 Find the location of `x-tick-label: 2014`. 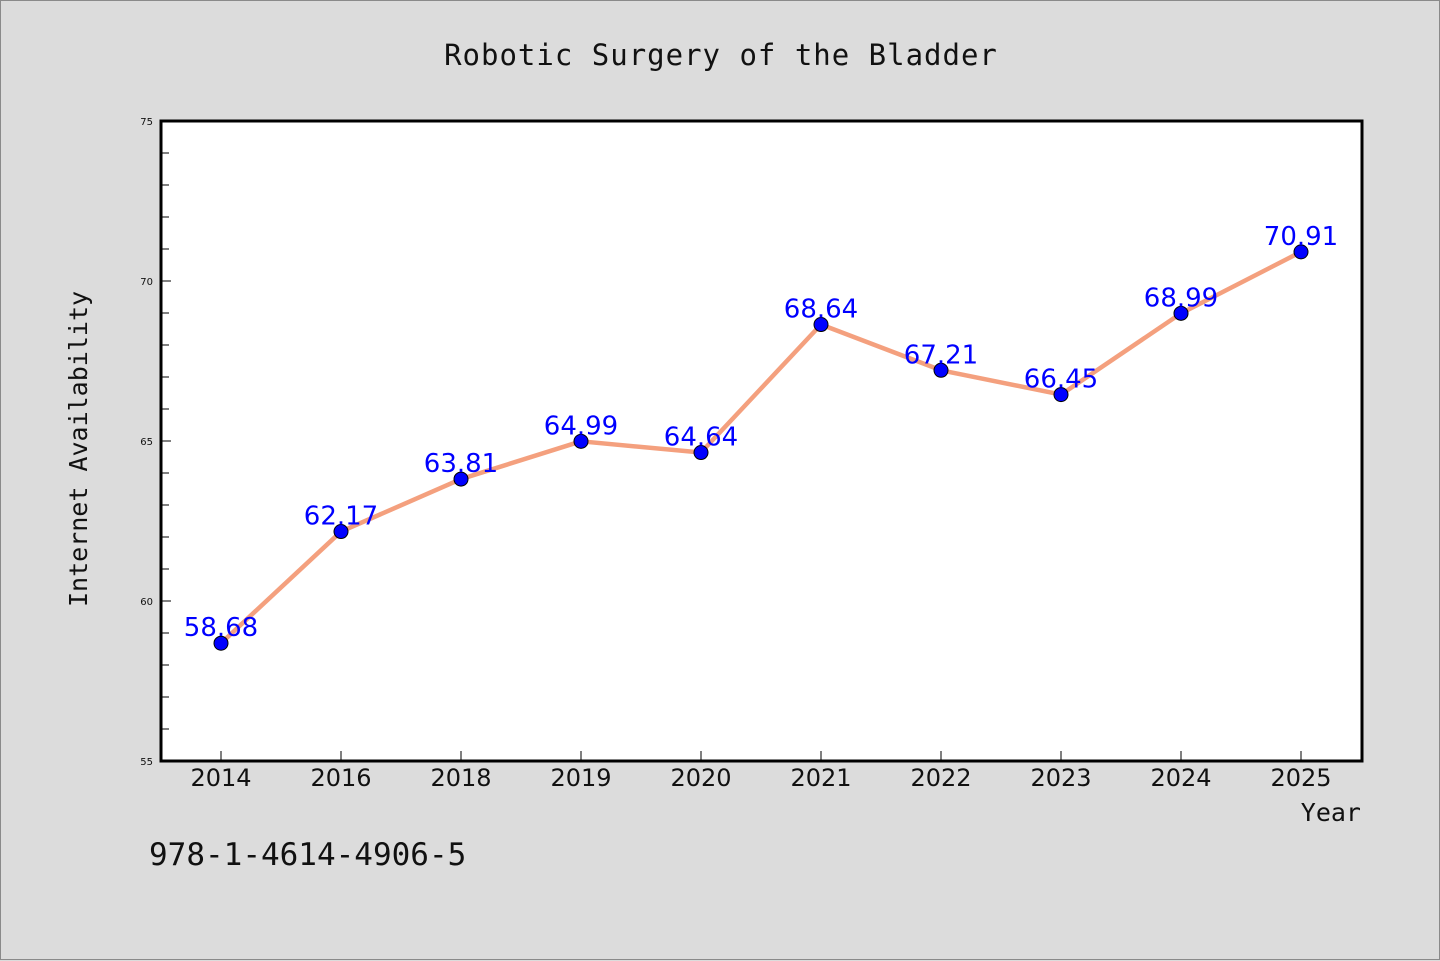

x-tick-label: 2014 is located at coordinates (220, 778).